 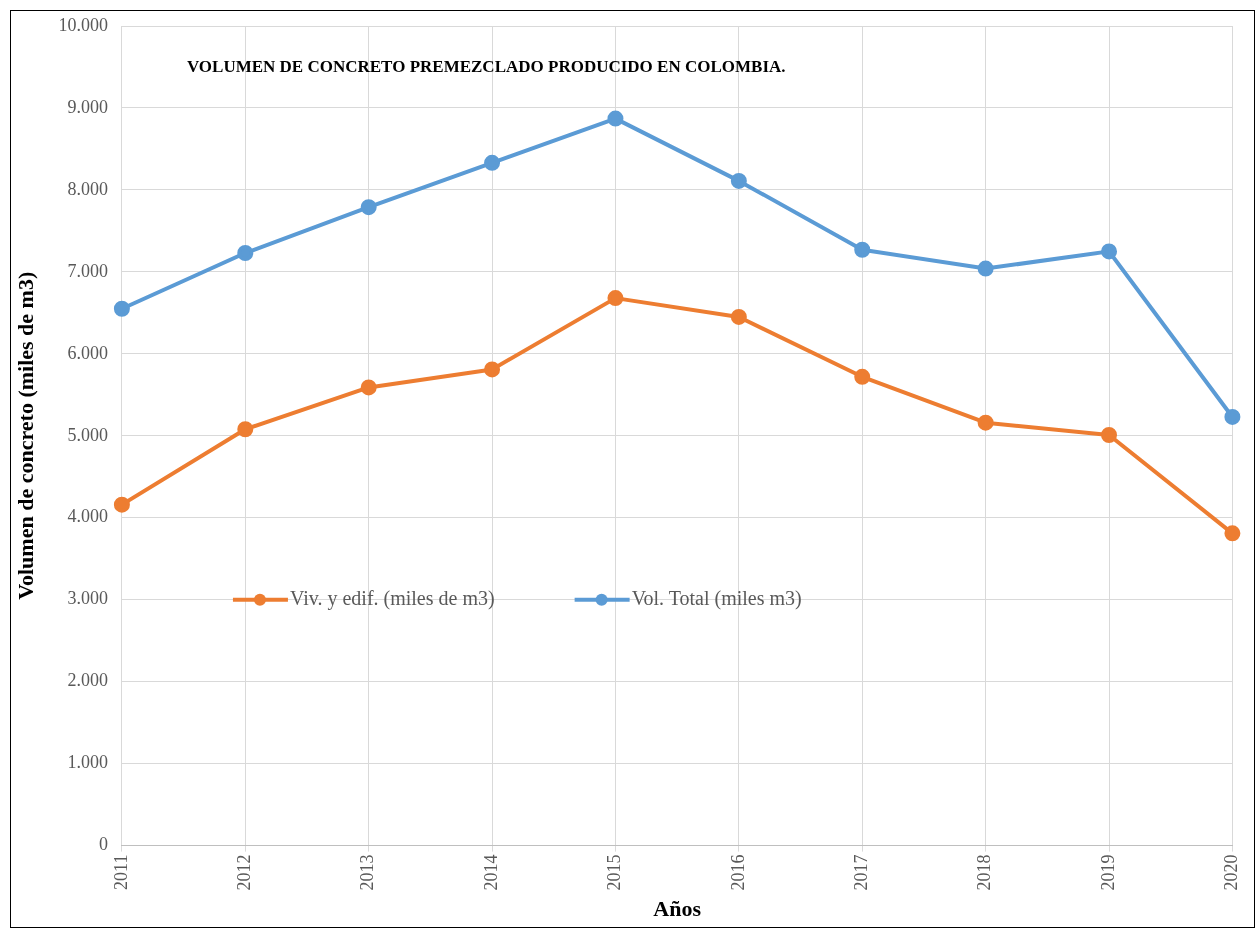 I want to click on x-tick-label: 2014, so click(x=490, y=872).